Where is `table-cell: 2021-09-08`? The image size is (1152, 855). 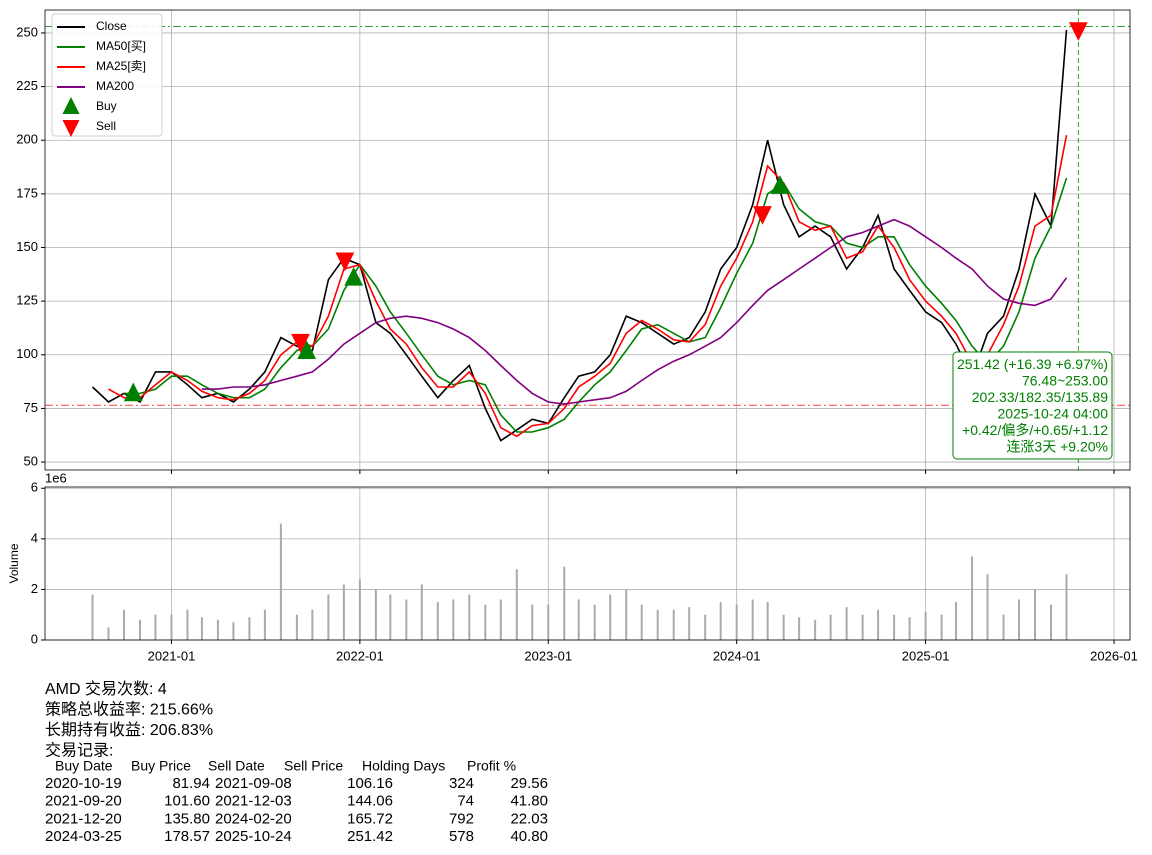 table-cell: 2021-09-08 is located at coordinates (253, 783).